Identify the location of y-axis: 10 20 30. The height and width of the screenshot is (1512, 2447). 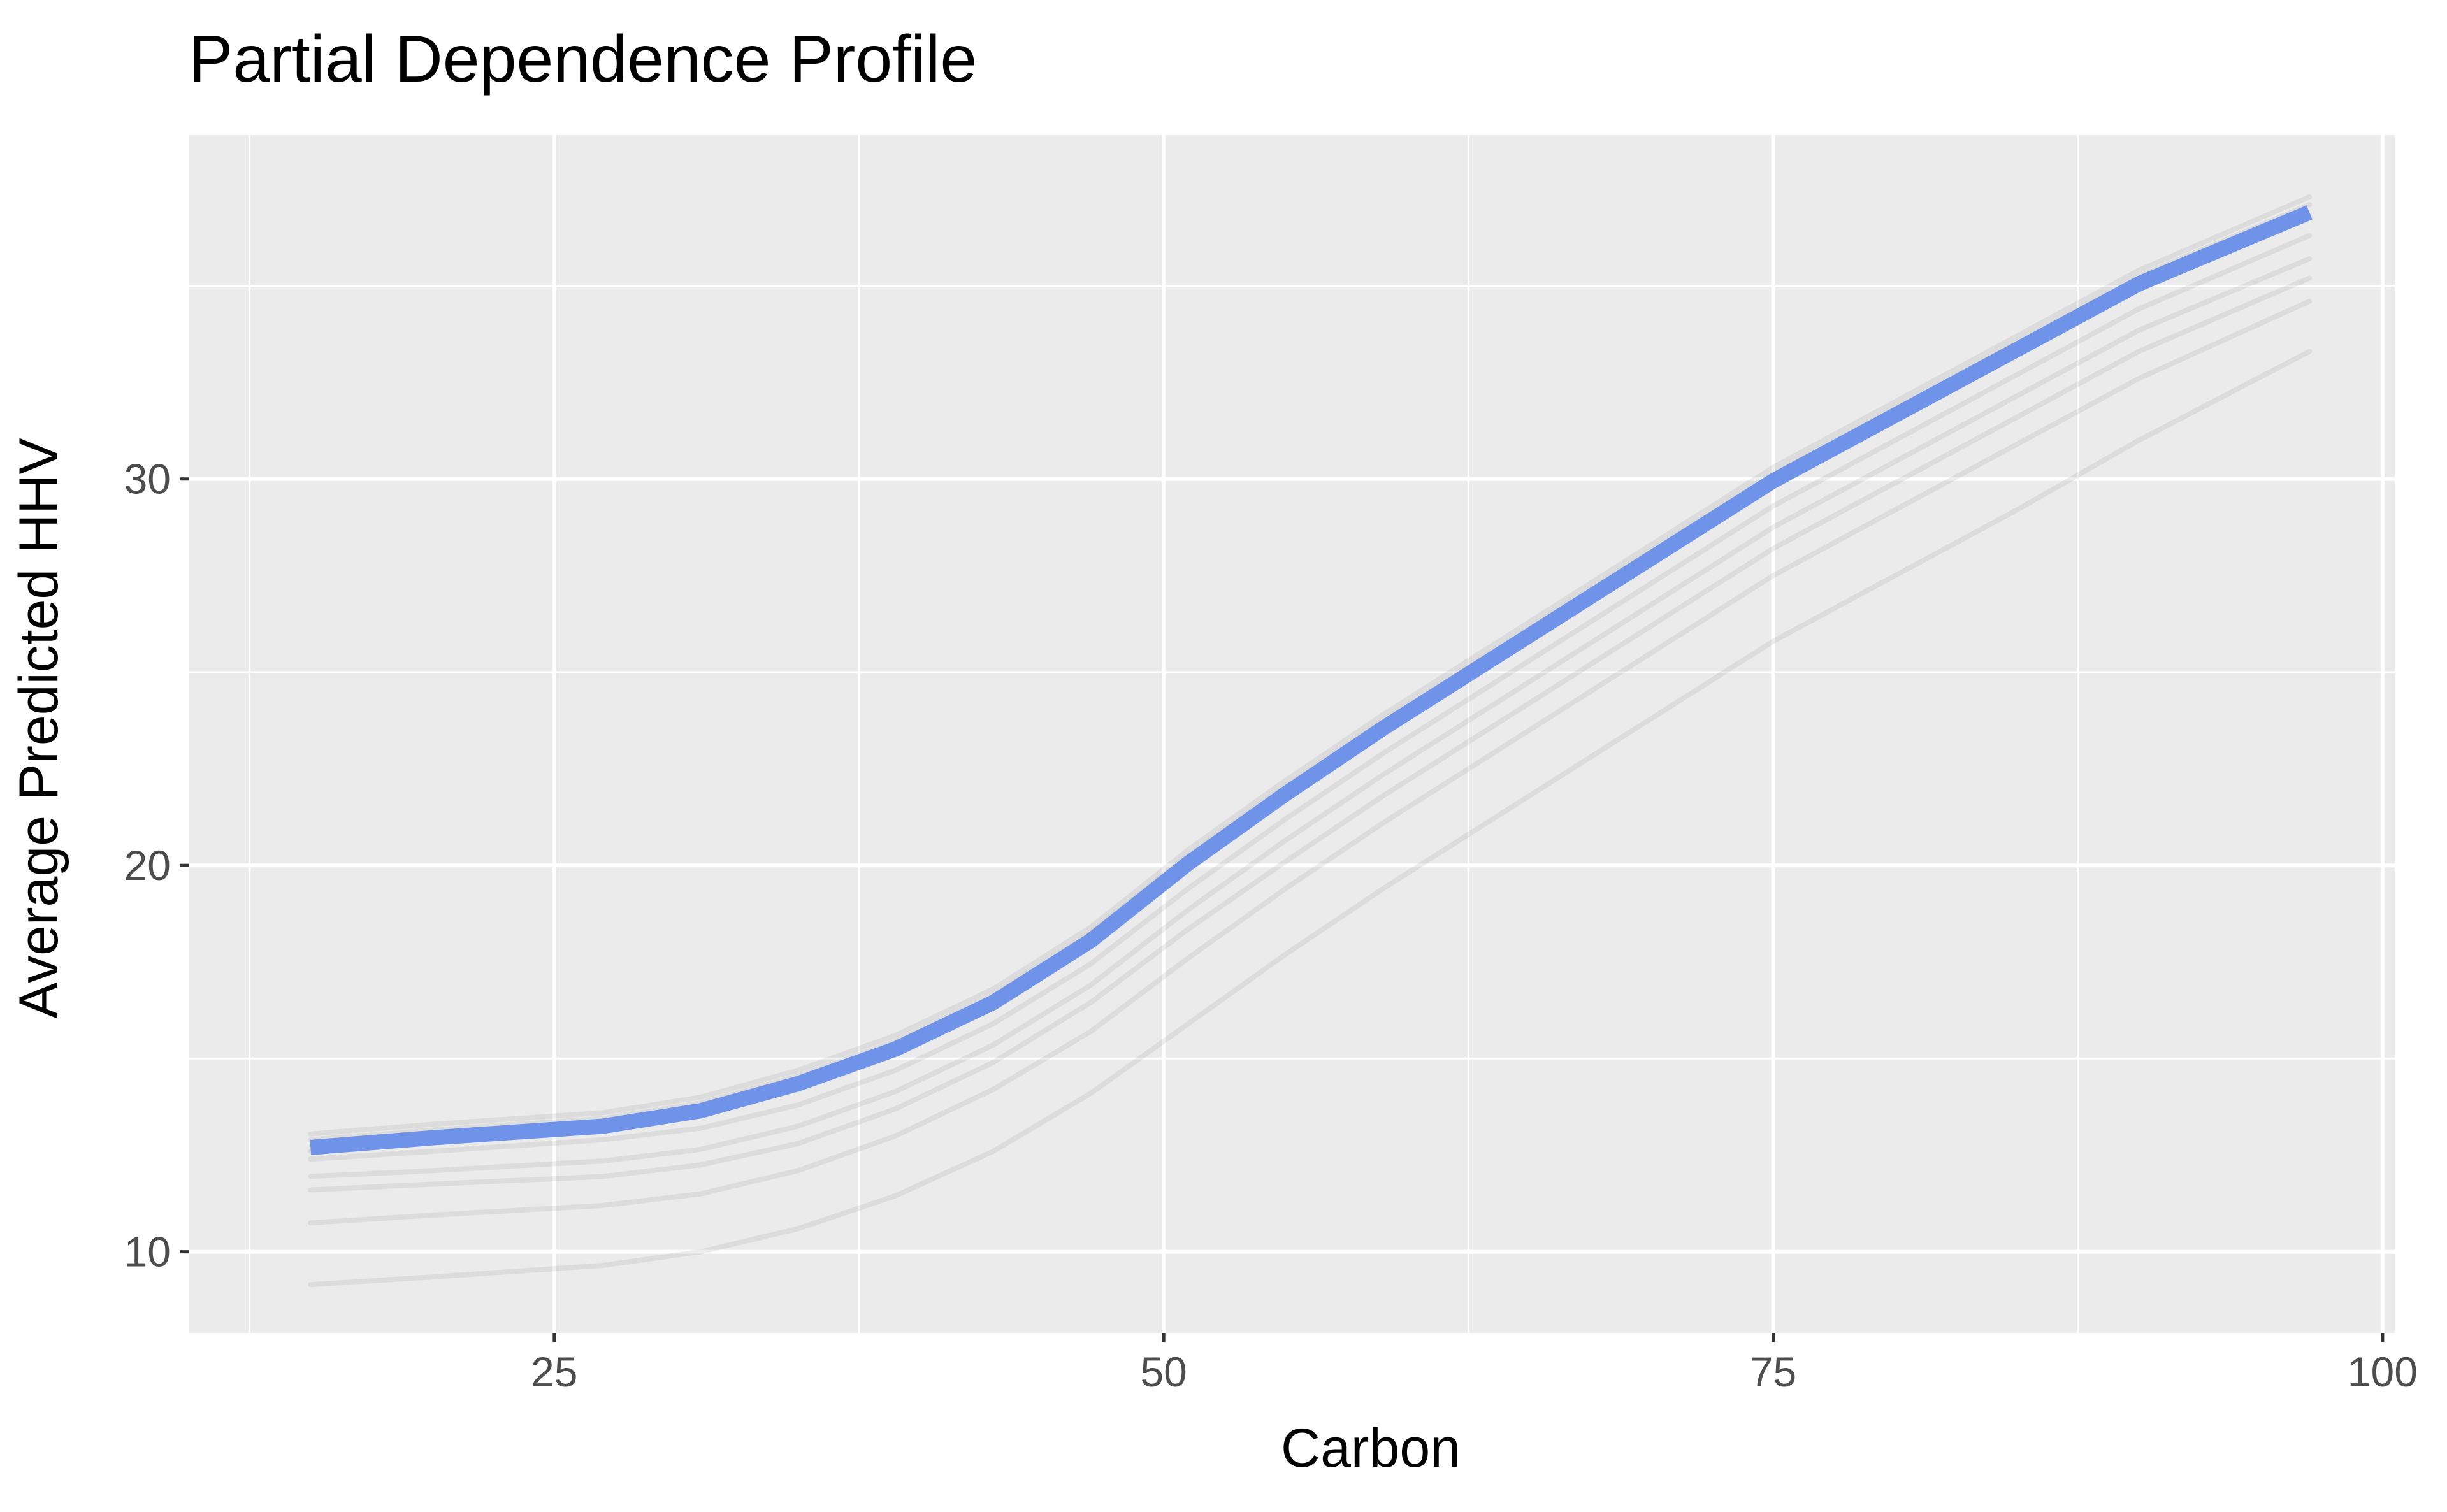
(156, 866).